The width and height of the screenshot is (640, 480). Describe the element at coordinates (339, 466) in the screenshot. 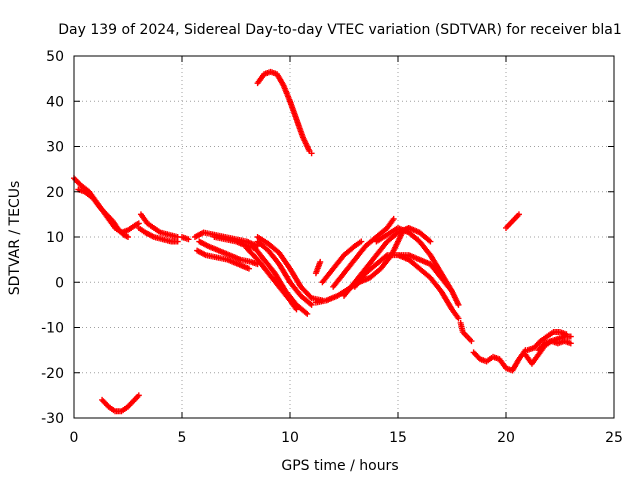

I see `x-axis-label: GPS time / hours` at that location.